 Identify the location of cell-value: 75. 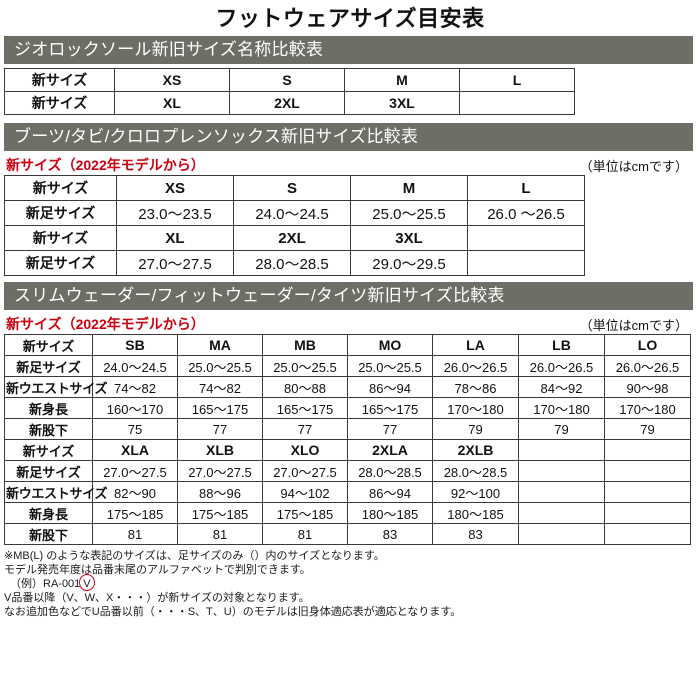
(135, 429).